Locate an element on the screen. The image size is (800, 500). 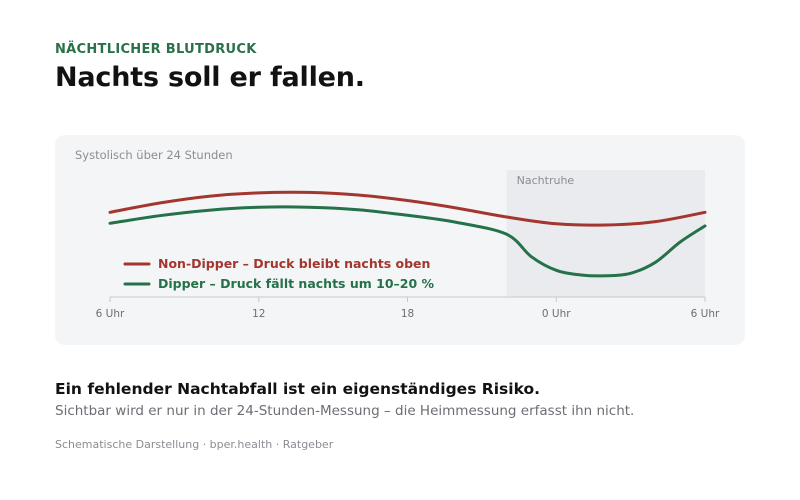
night-region-label: Nachtruhe is located at coordinates (546, 180).